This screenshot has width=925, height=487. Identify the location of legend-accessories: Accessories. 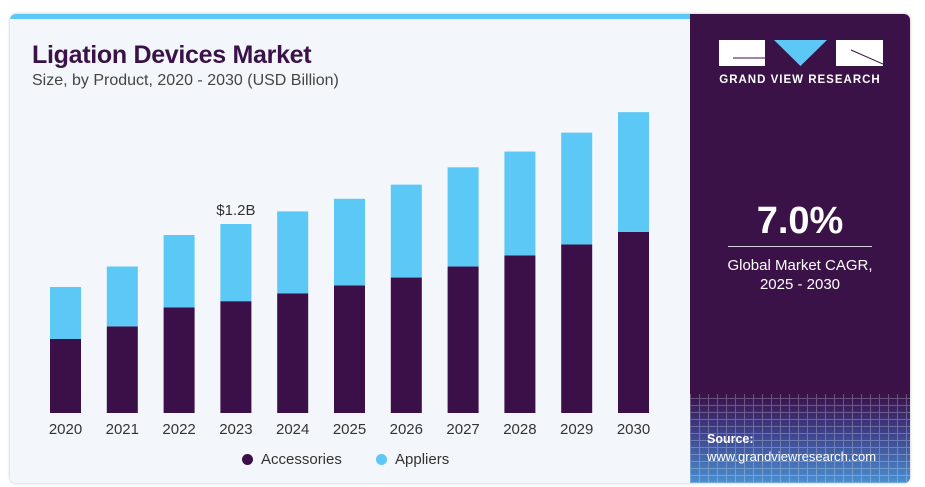
(292, 459).